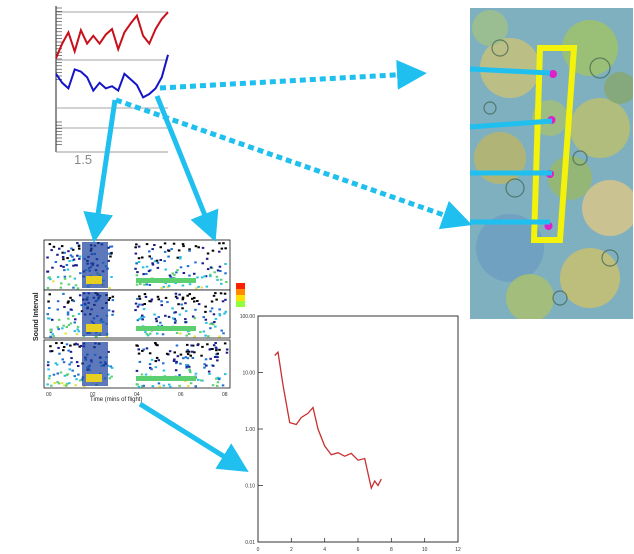  I want to click on upper-series-line, so click(112, 35).